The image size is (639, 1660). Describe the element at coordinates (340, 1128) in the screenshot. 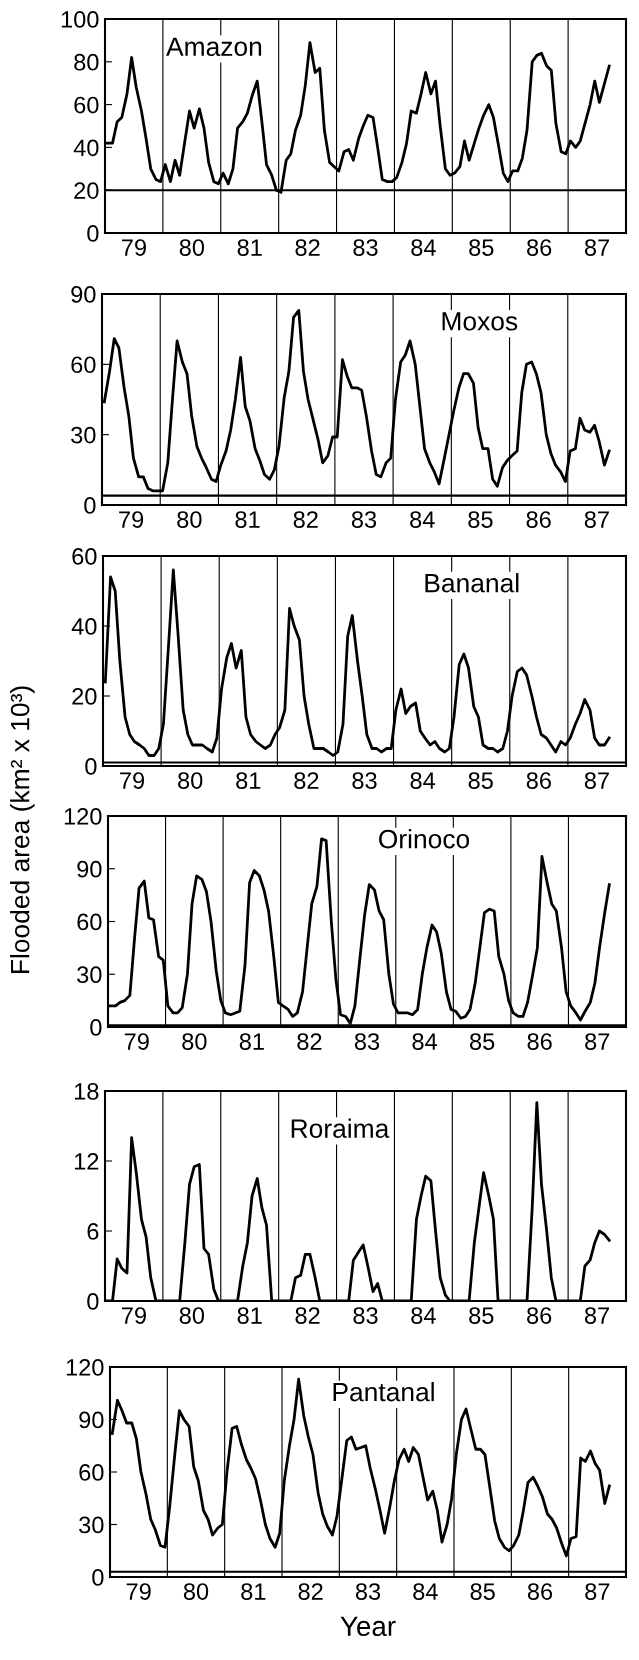

I see `text: Roraima` at that location.